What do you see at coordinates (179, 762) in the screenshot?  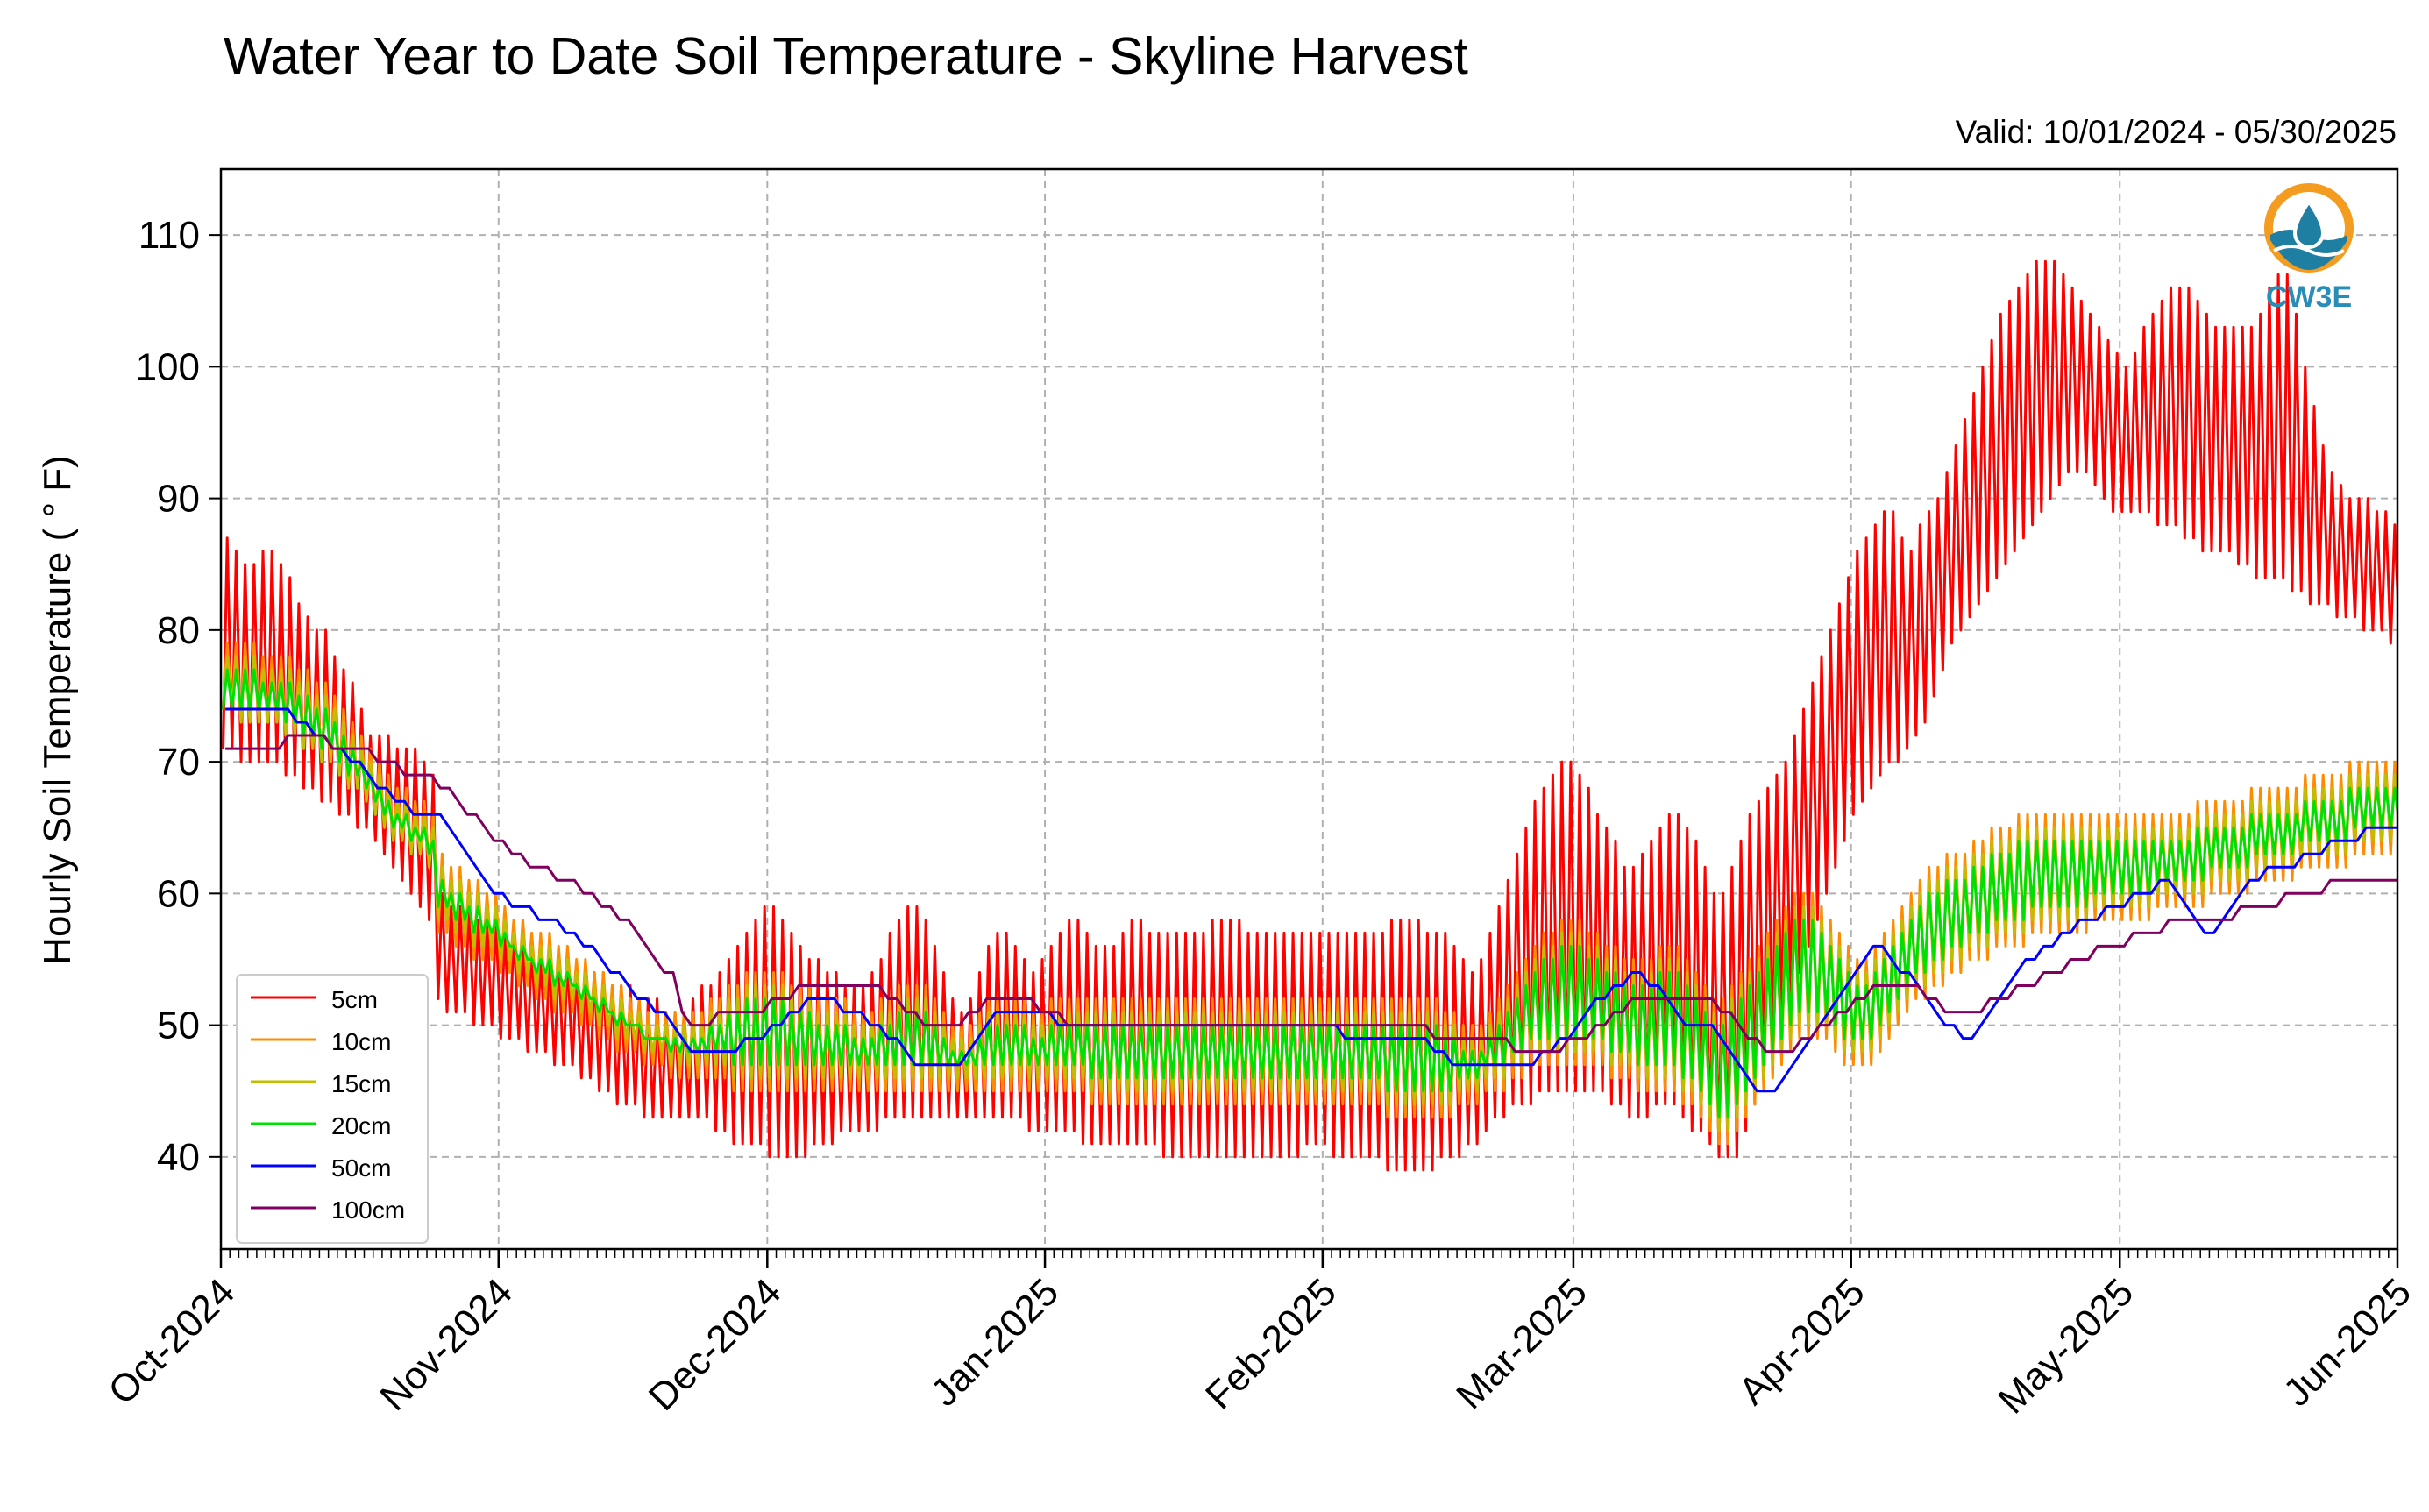 I see `y-tick-label: 70` at bounding box center [179, 762].